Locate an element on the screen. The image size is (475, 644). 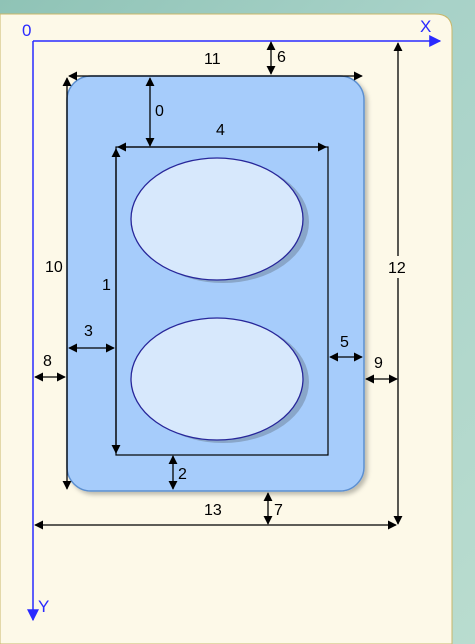
dim-label-8: 8 is located at coordinates (47, 361).